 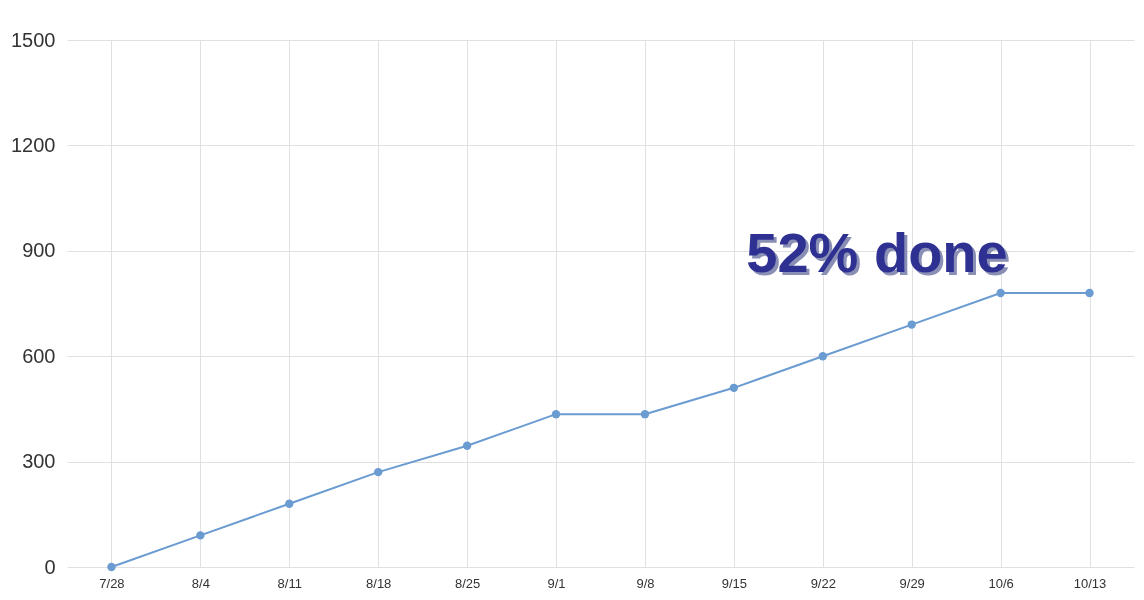 I want to click on x-tick-label: 10/6, so click(x=1001, y=583).